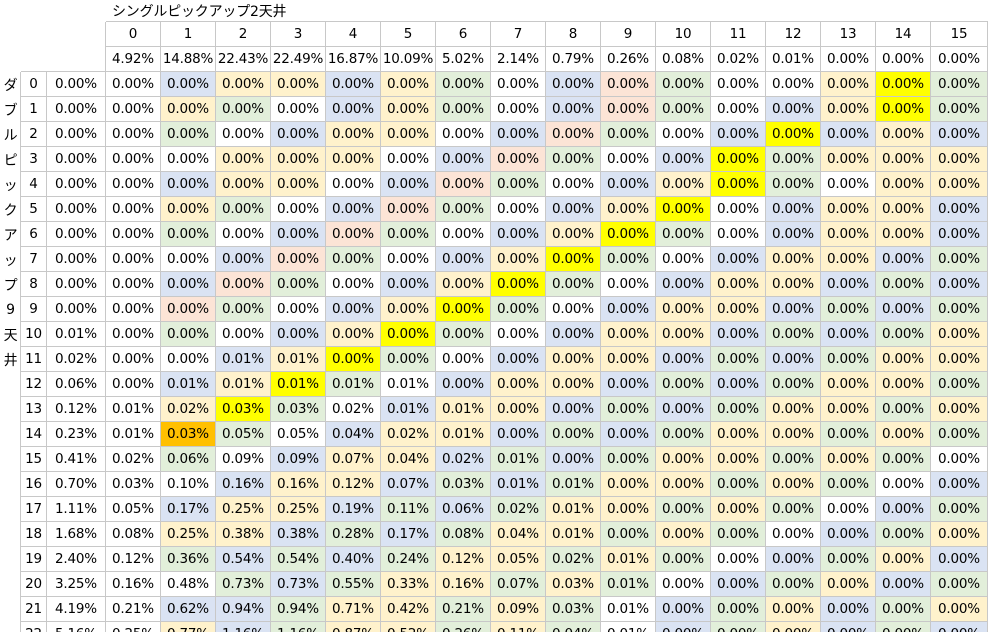 Image resolution: width=988 pixels, height=632 pixels. I want to click on row-probability: 0.06%, so click(76, 384).